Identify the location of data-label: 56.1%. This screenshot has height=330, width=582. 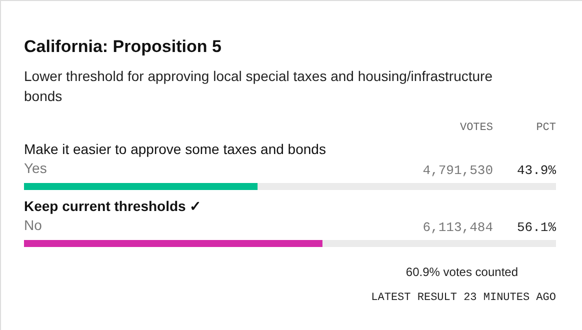
(536, 227).